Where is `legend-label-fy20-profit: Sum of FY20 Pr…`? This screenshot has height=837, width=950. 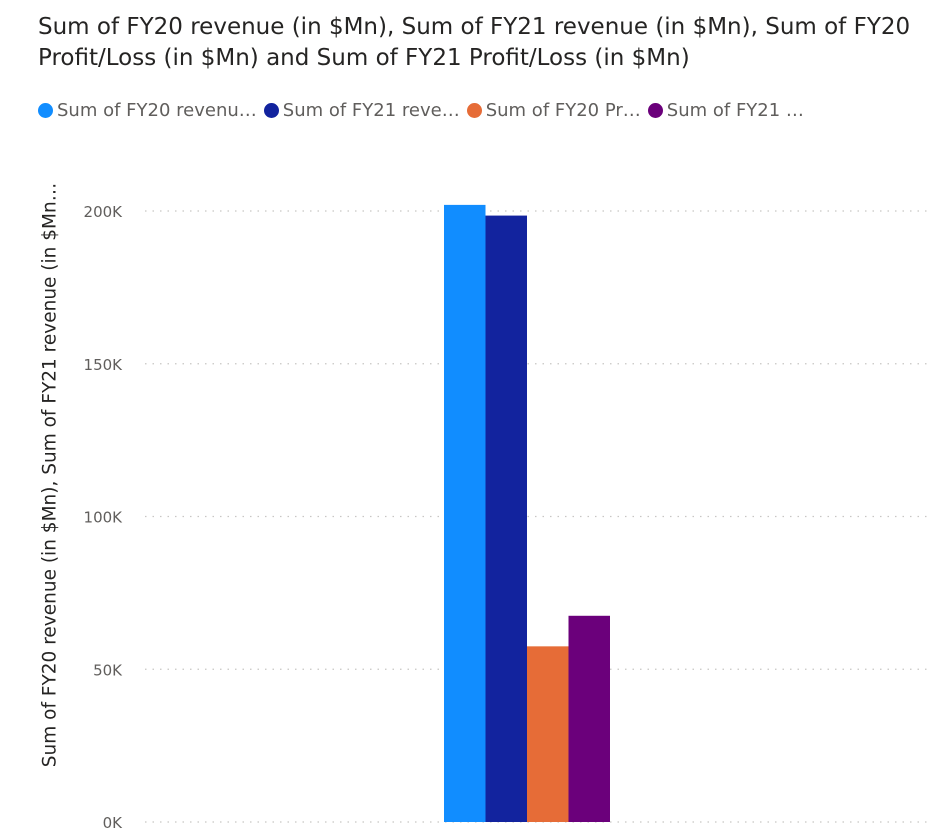 legend-label-fy20-profit: Sum of FY20 Pr… is located at coordinates (563, 110).